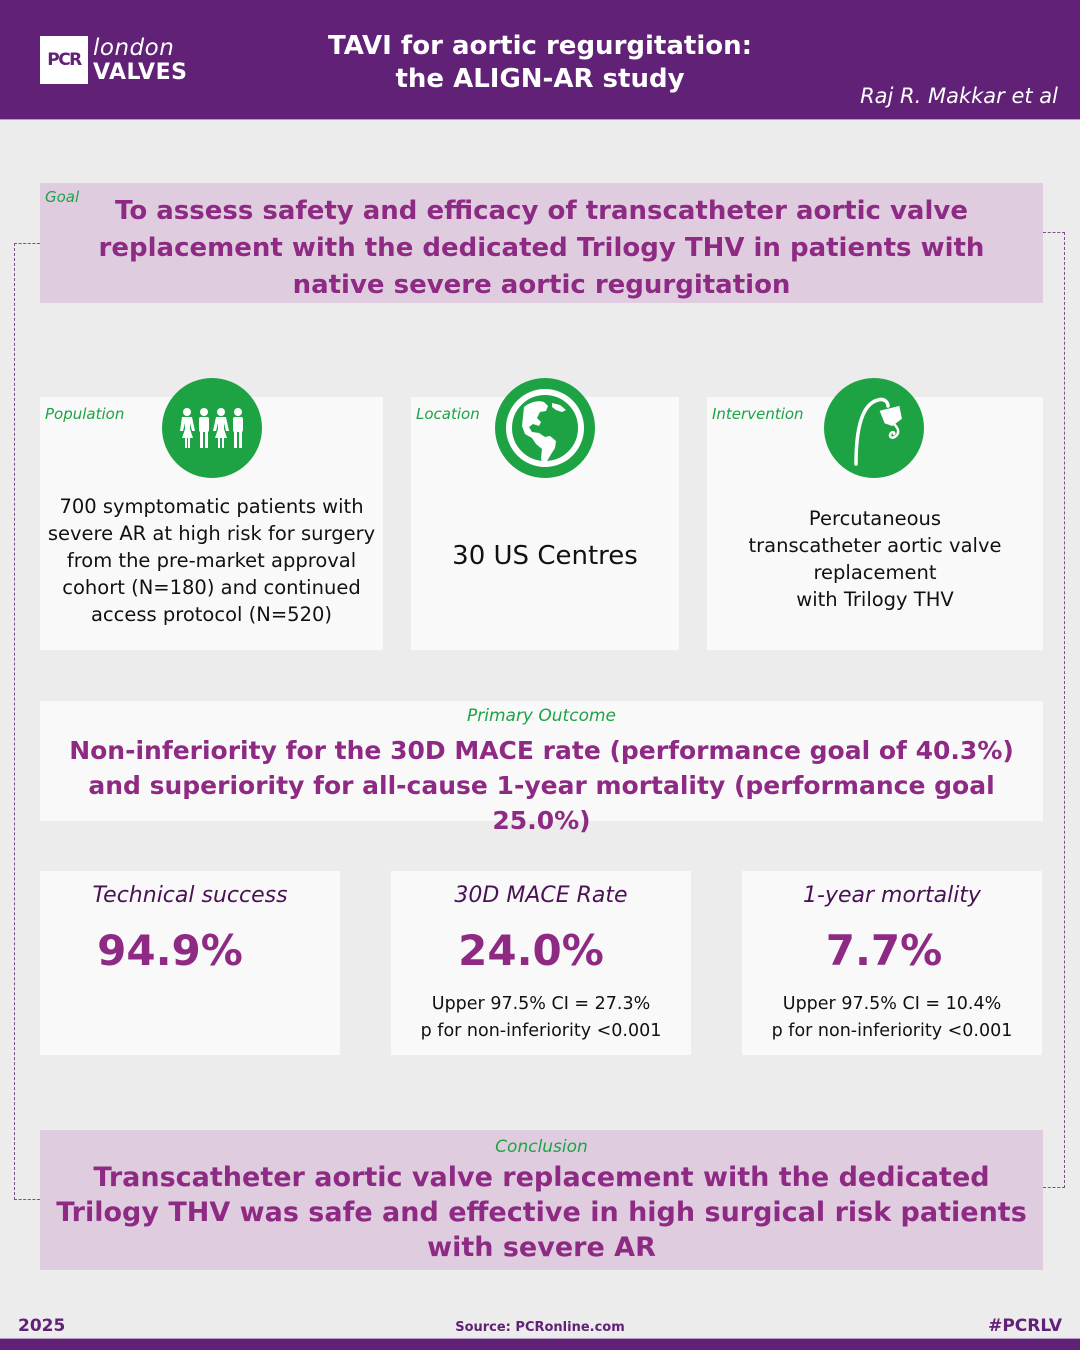  Describe the element at coordinates (892, 1004) in the screenshot. I see `stat-ci: Upper 97.5% CI = 10.4%` at that location.